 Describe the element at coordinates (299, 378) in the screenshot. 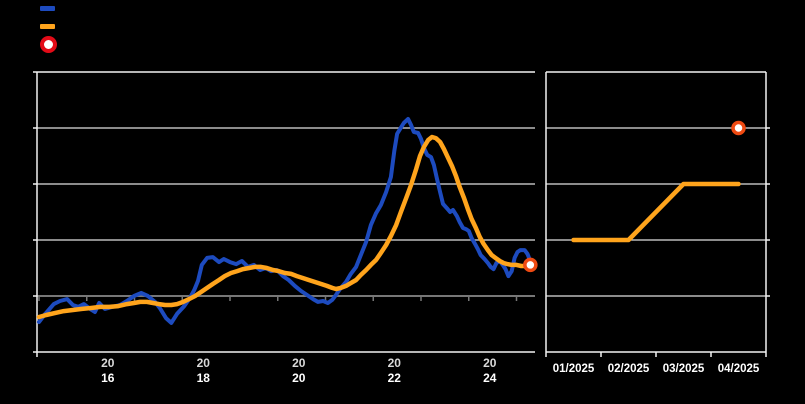

I see `x-axis-label-year-bottom: 20` at that location.